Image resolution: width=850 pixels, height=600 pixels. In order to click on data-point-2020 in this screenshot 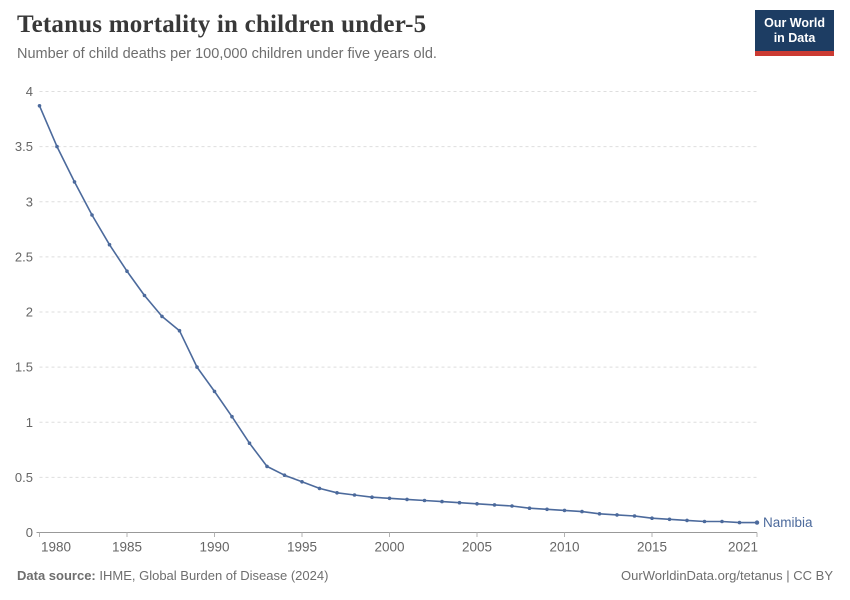, I will do `click(739, 522)`.